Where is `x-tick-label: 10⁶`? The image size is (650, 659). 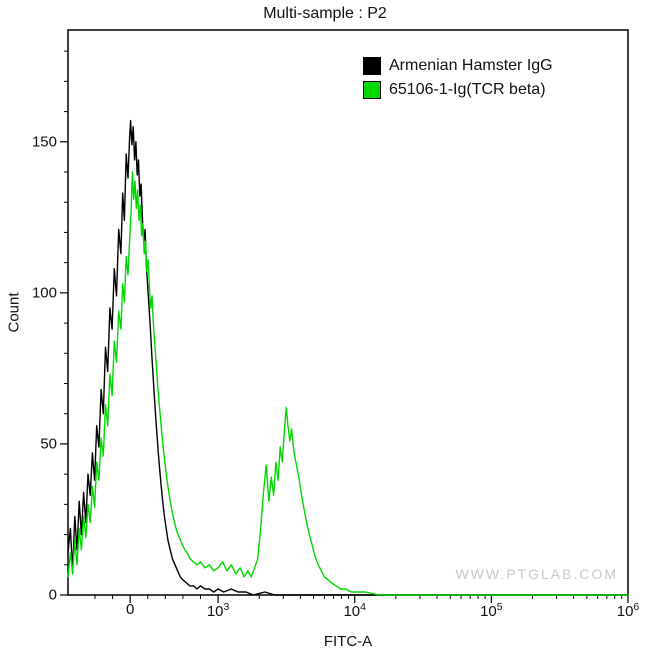 x-tick-label: 10⁶ is located at coordinates (628, 610).